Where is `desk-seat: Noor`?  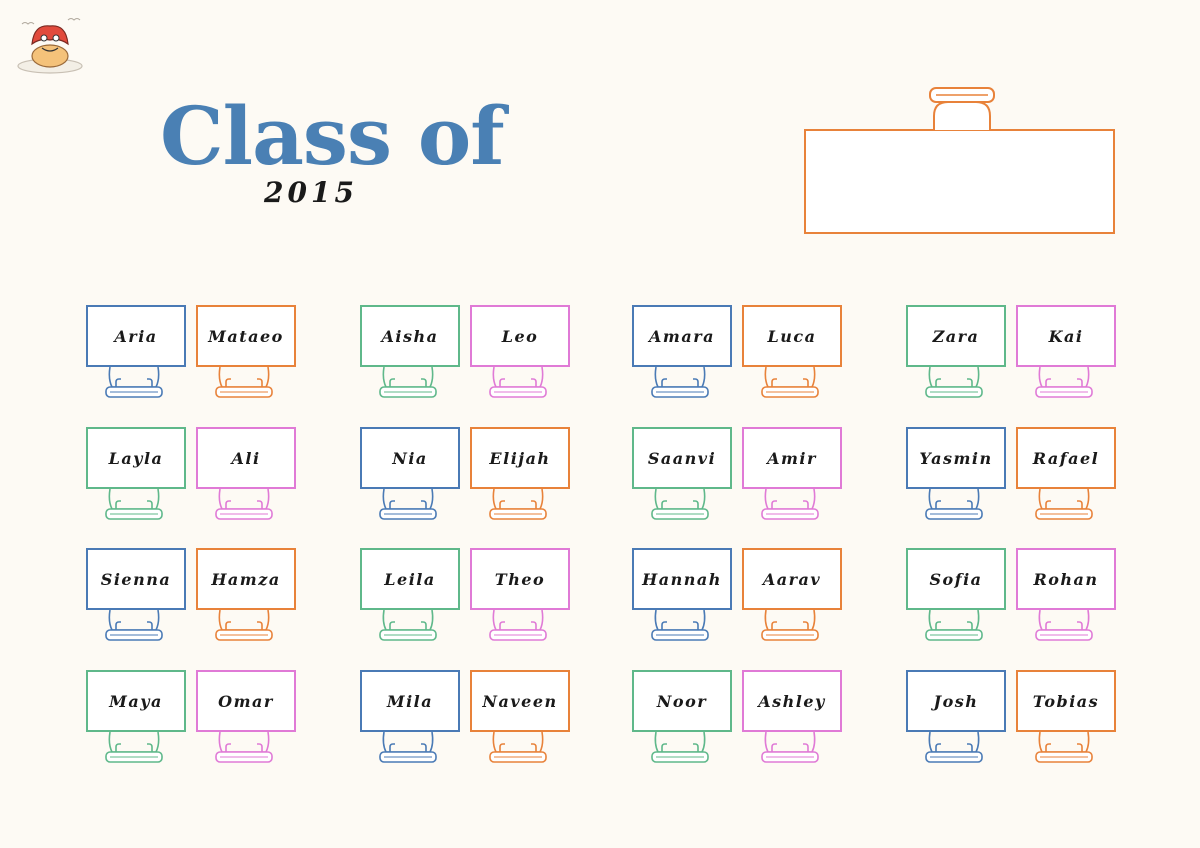 desk-seat: Noor is located at coordinates (682, 717).